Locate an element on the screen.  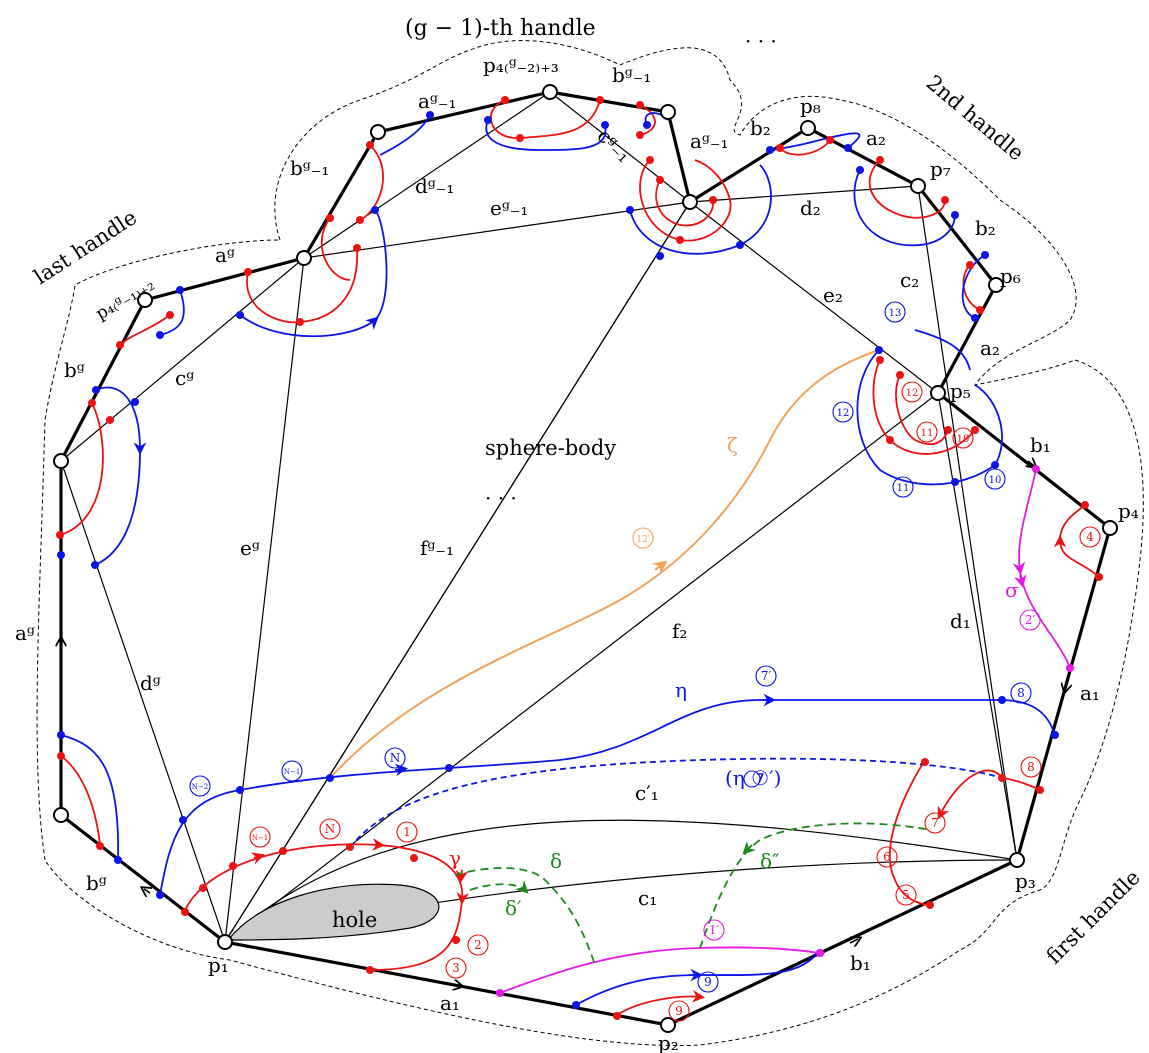
edge-dg-p4g1 is located at coordinates (224, 279).